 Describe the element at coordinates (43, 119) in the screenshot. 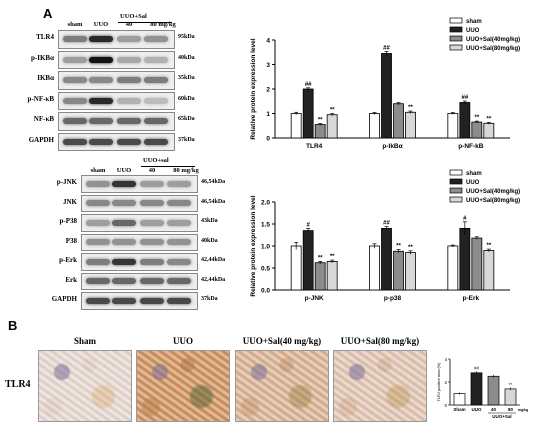

I see `blot-row-label: NF-κB` at that location.